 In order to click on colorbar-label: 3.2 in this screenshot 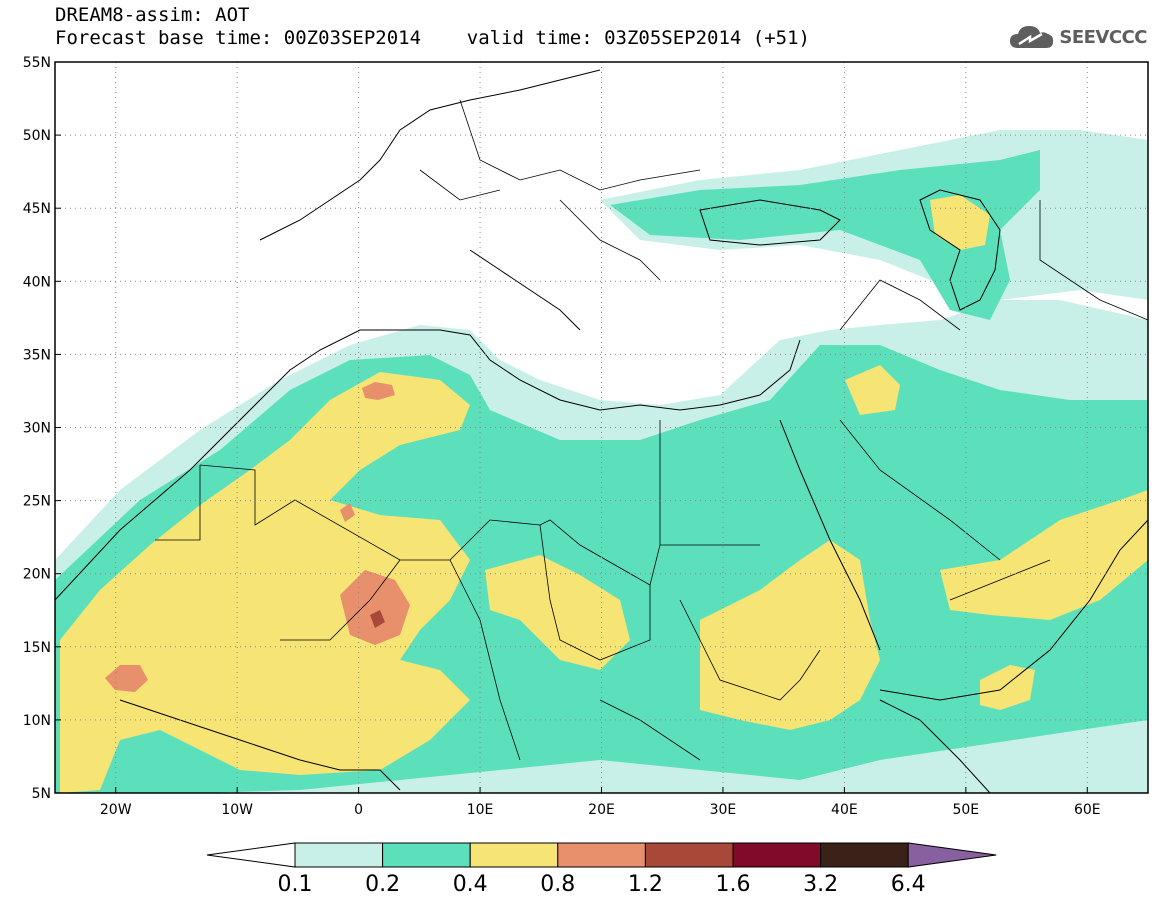, I will do `click(820, 884)`.